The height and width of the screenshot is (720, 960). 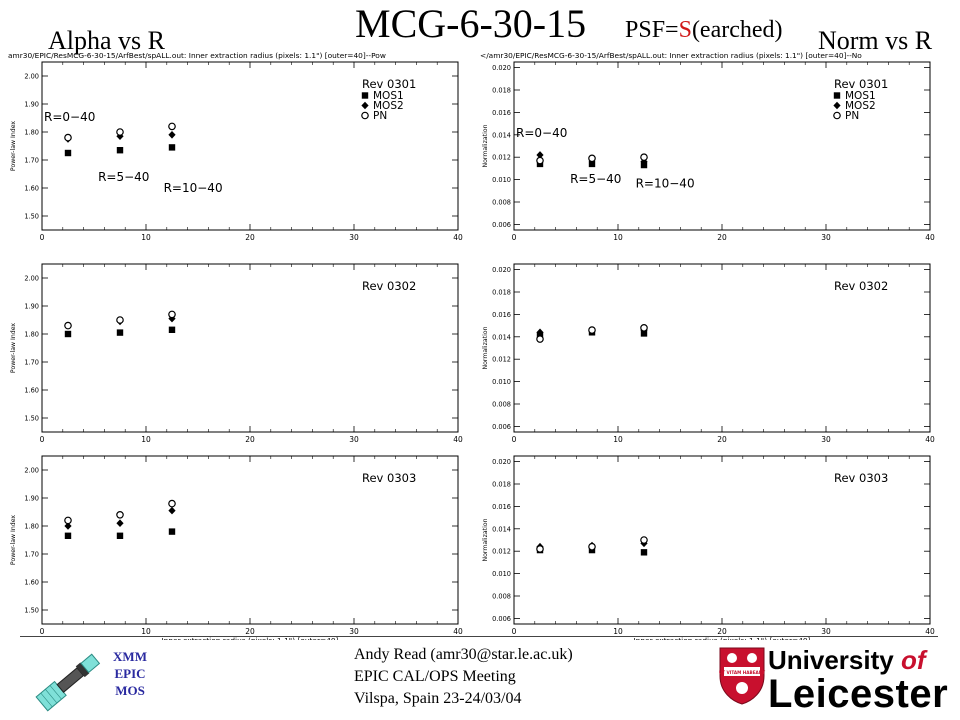 I want to click on psf-prefix: PSF=, so click(x=652, y=30).